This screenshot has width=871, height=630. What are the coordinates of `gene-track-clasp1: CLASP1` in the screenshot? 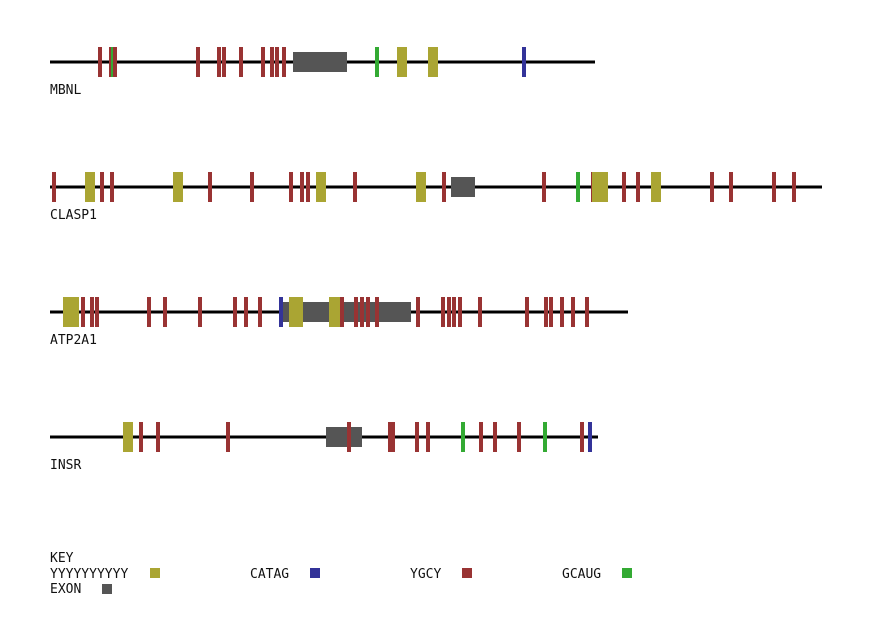 It's located at (436, 197).